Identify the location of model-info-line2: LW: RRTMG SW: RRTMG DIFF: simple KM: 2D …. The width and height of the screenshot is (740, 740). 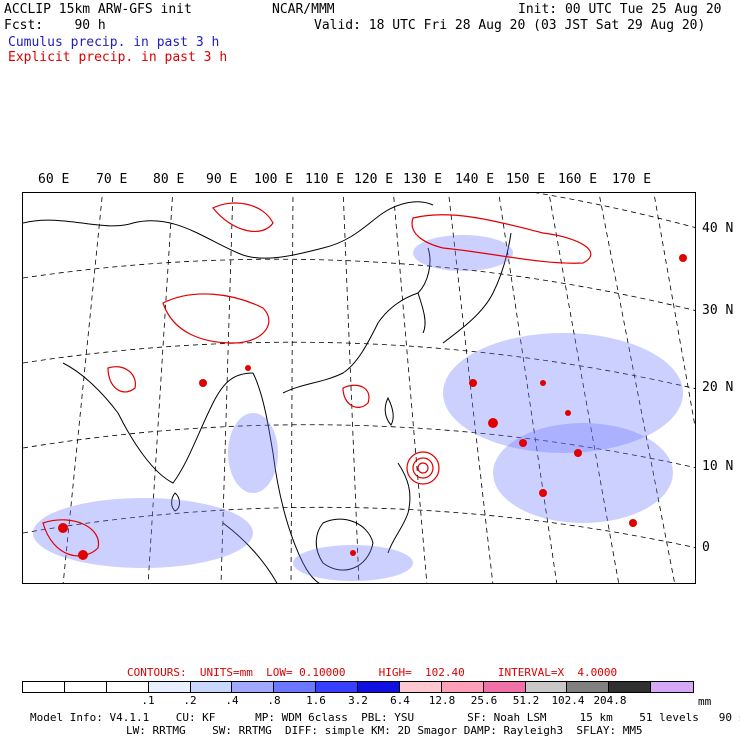
(384, 730).